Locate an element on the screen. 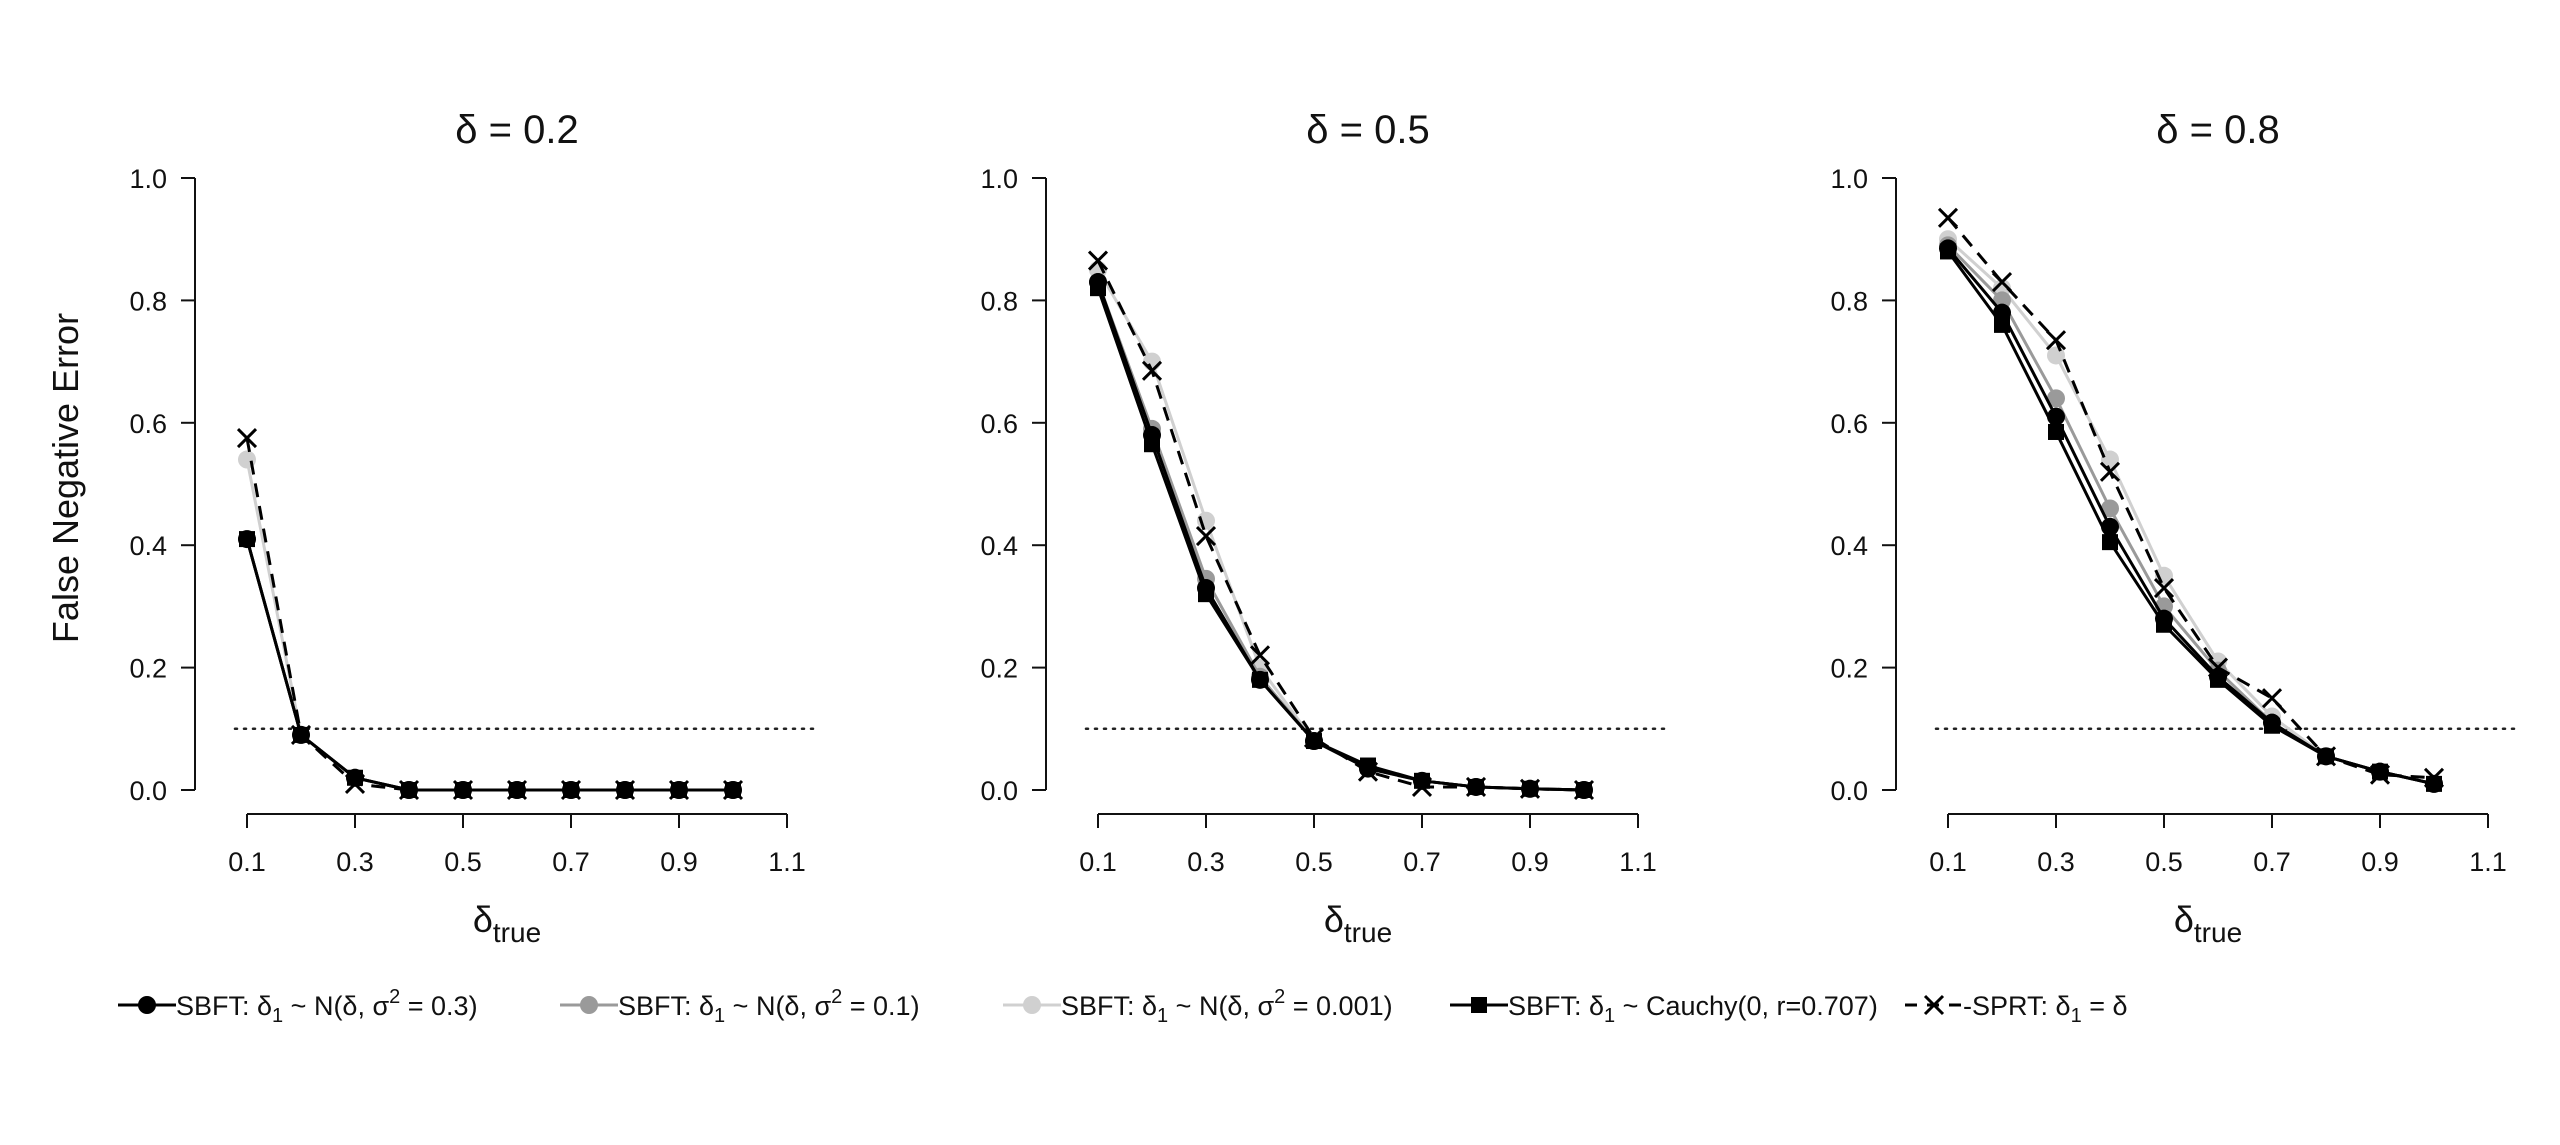 The width and height of the screenshot is (2560, 1145). panel-title: δ = 0.8 is located at coordinates (2217, 130).